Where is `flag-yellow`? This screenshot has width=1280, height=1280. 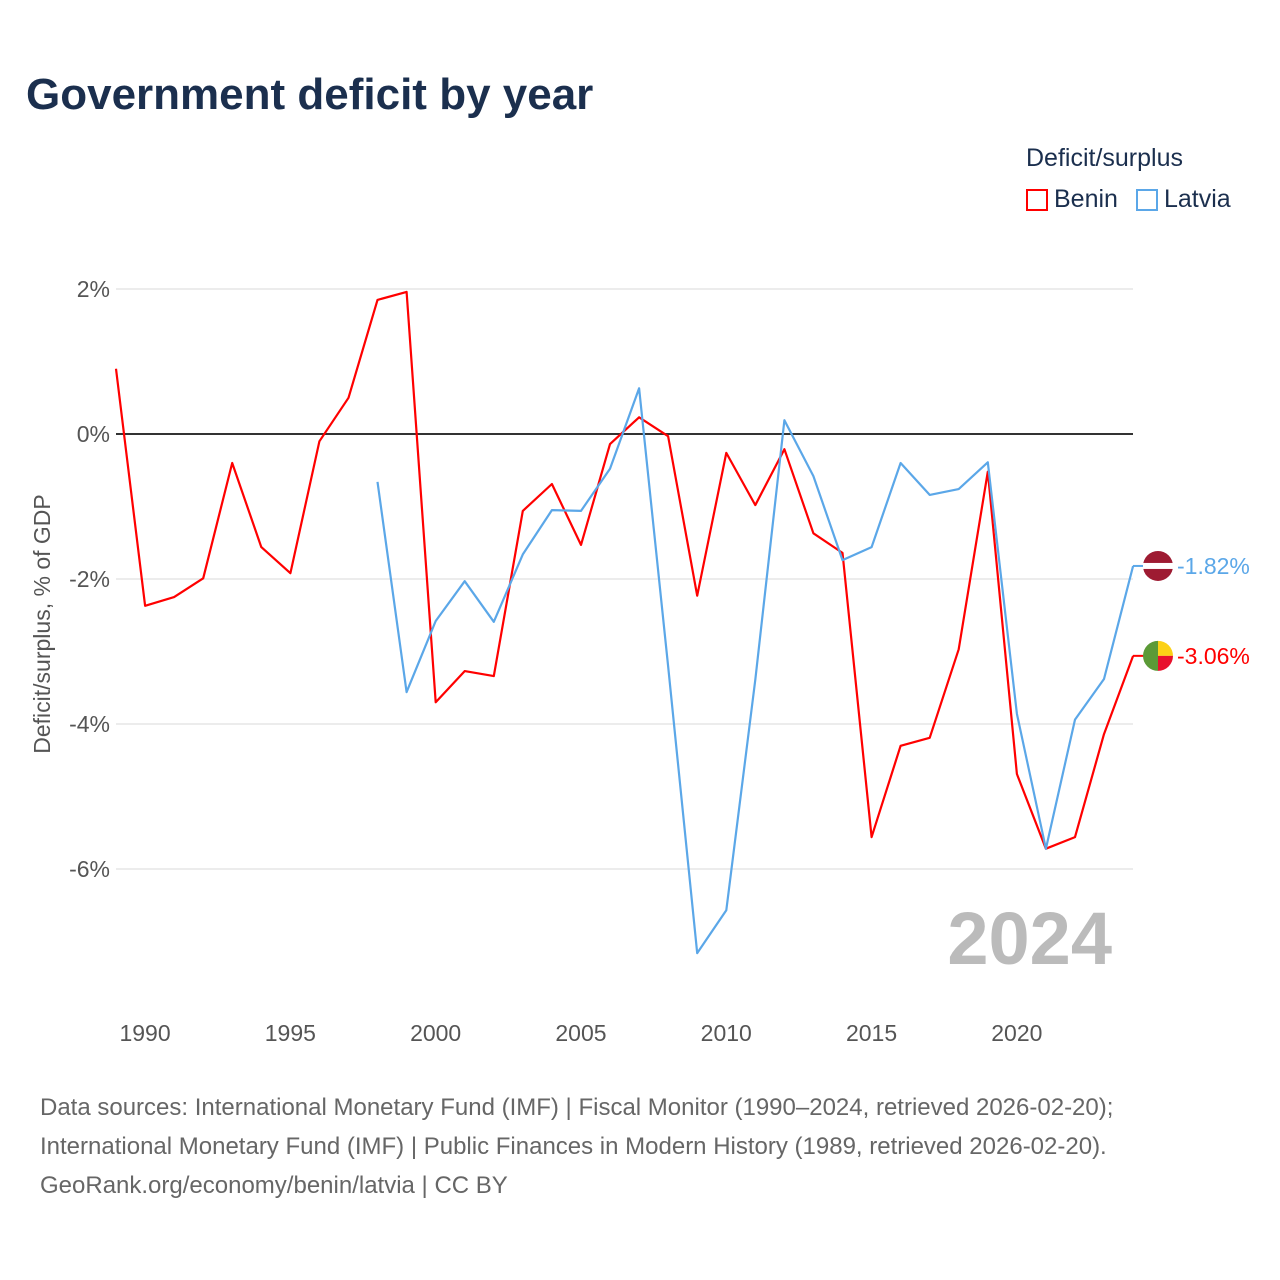 flag-yellow is located at coordinates (1165, 648).